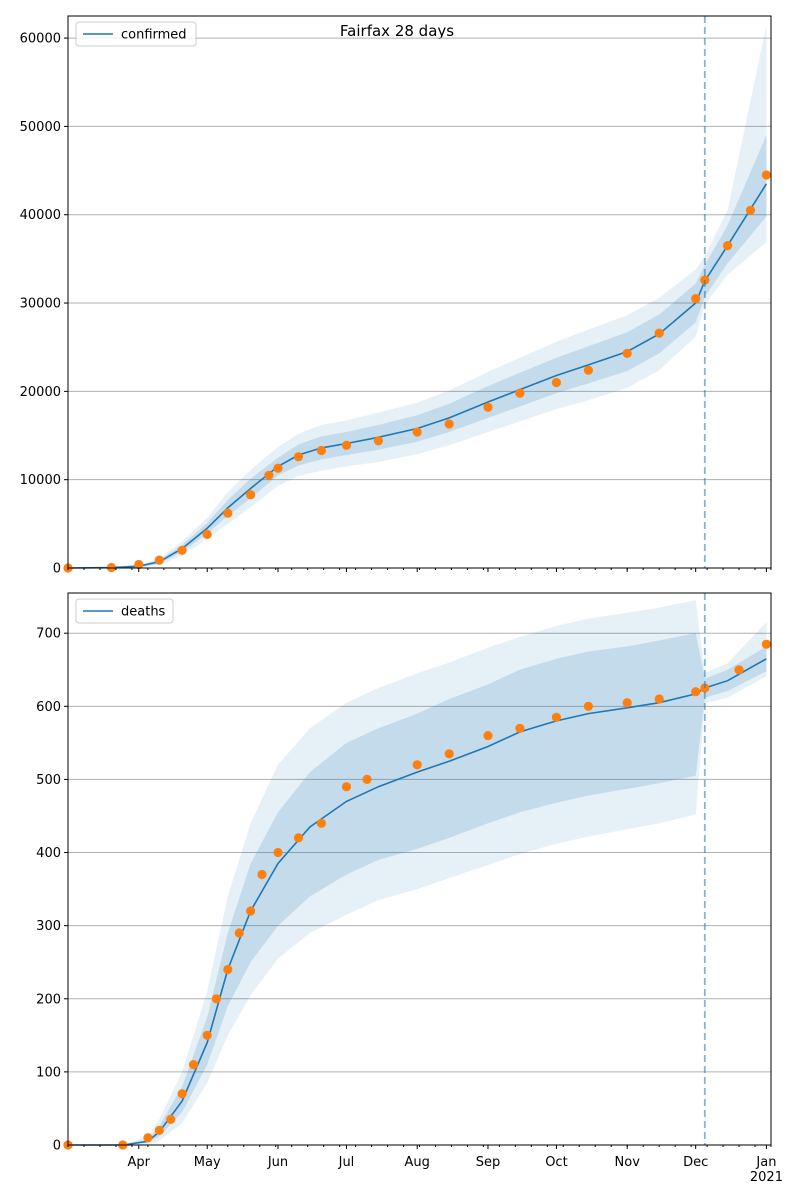 Image resolution: width=800 pixels, height=1204 pixels. Describe the element at coordinates (488, 1162) in the screenshot. I see `x-tick-label: Sep` at that location.